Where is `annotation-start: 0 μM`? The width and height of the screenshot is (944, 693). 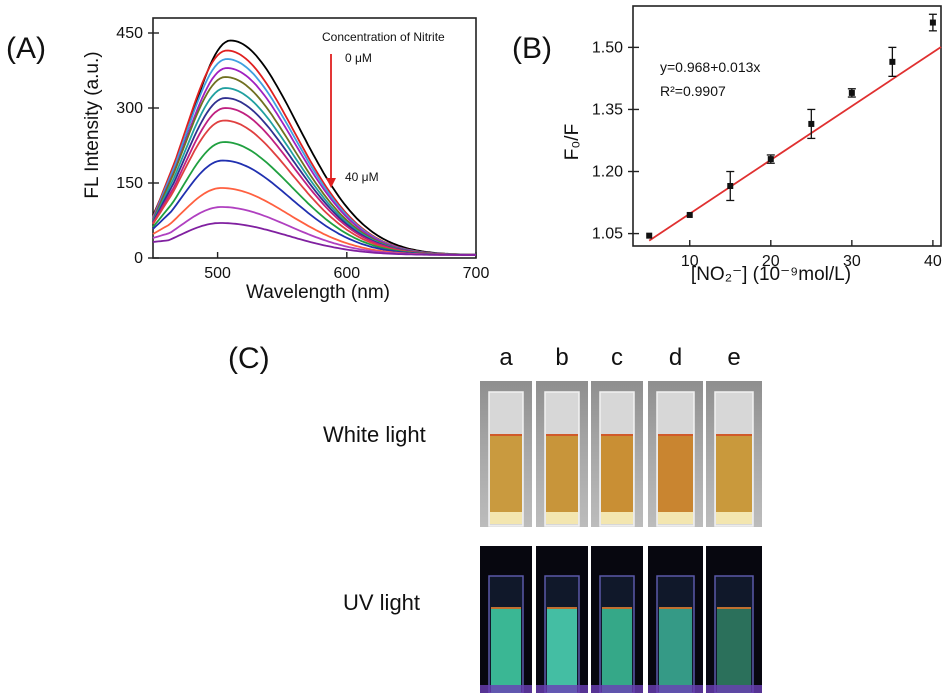 annotation-start: 0 μM is located at coordinates (358, 58).